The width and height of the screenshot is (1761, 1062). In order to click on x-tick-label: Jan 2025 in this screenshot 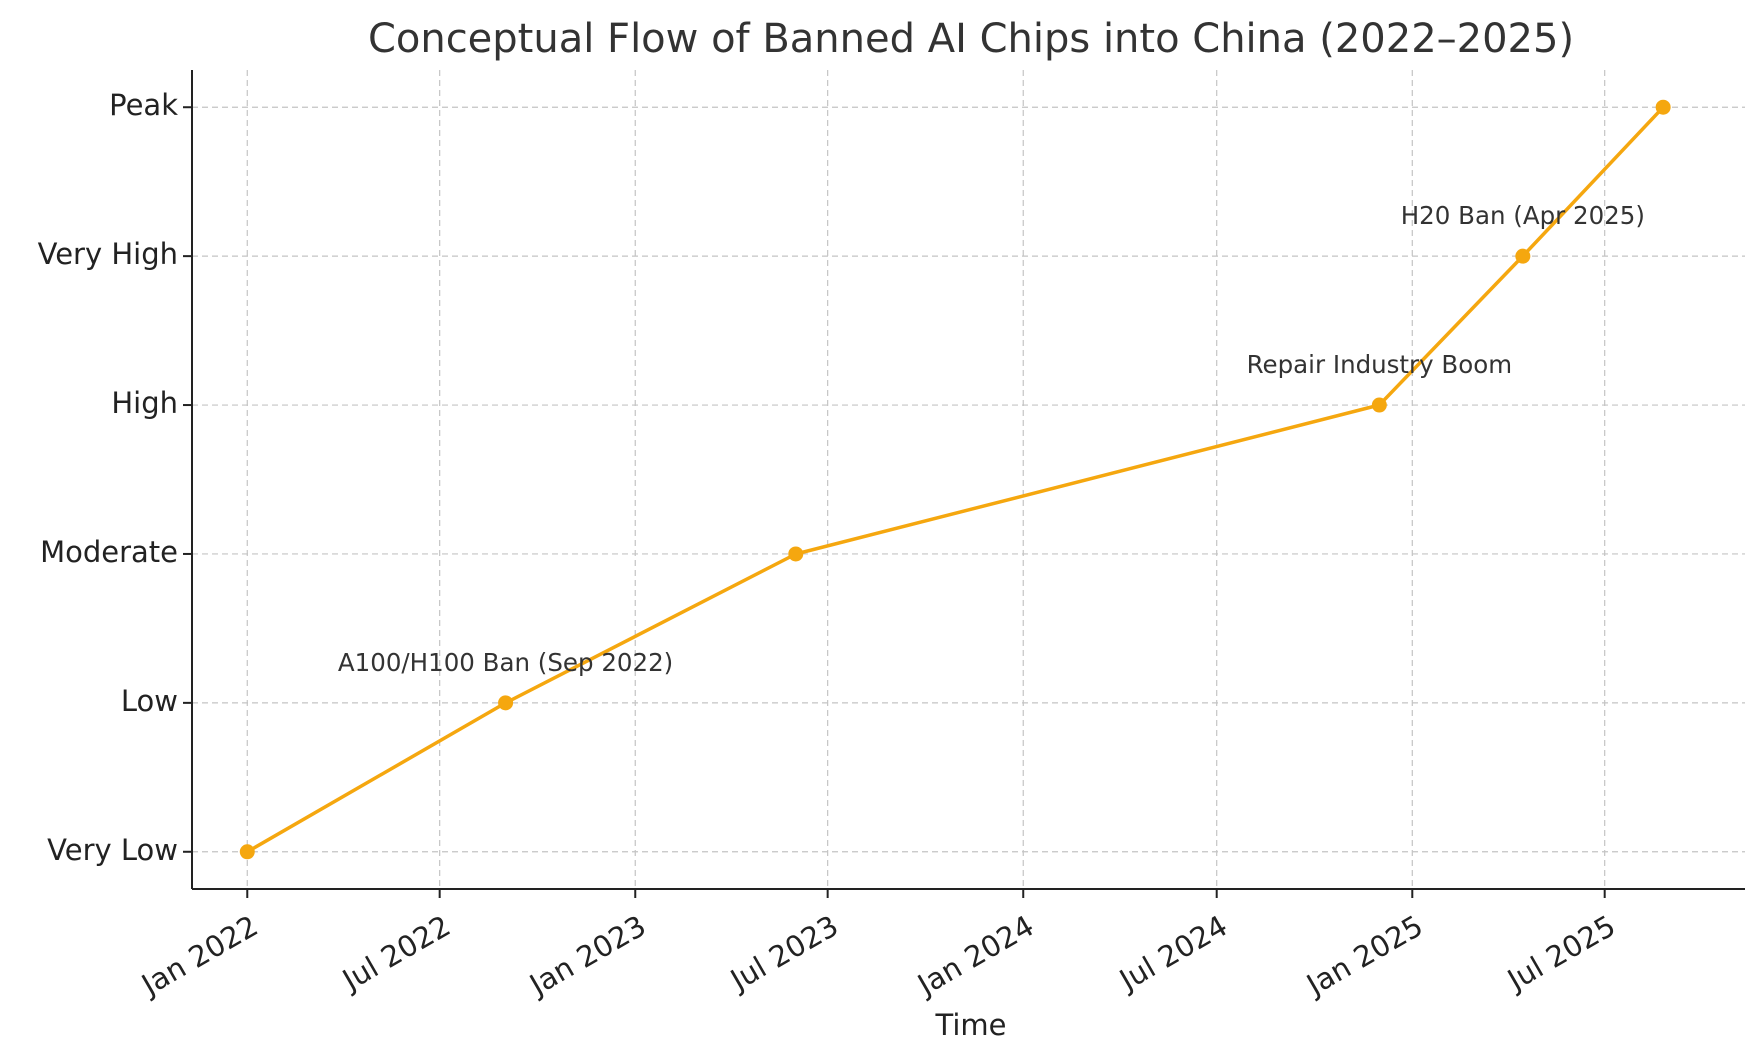, I will do `click(1363, 955)`.